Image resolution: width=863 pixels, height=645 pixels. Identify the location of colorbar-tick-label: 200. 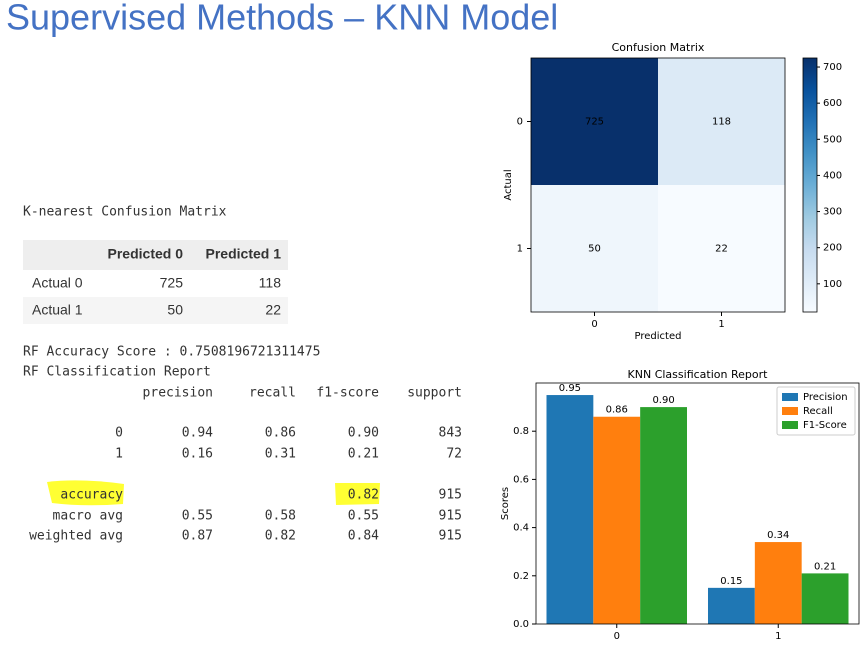
(832, 248).